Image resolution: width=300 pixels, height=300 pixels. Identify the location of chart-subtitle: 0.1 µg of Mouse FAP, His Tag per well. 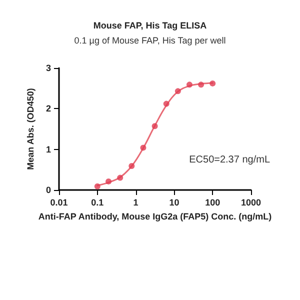
(150, 41).